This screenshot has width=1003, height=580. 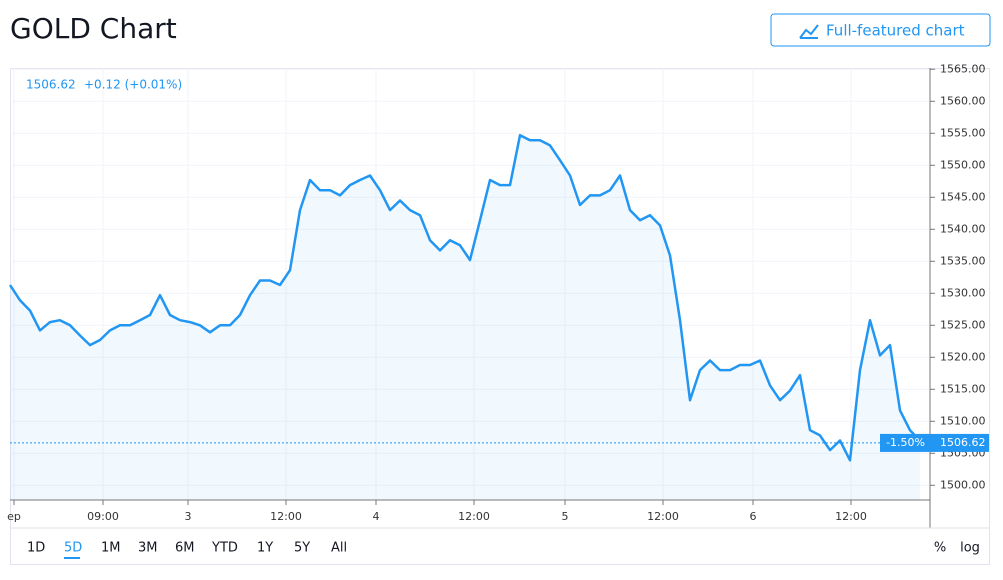 I want to click on change-tag: -1.50%, so click(x=905, y=442).